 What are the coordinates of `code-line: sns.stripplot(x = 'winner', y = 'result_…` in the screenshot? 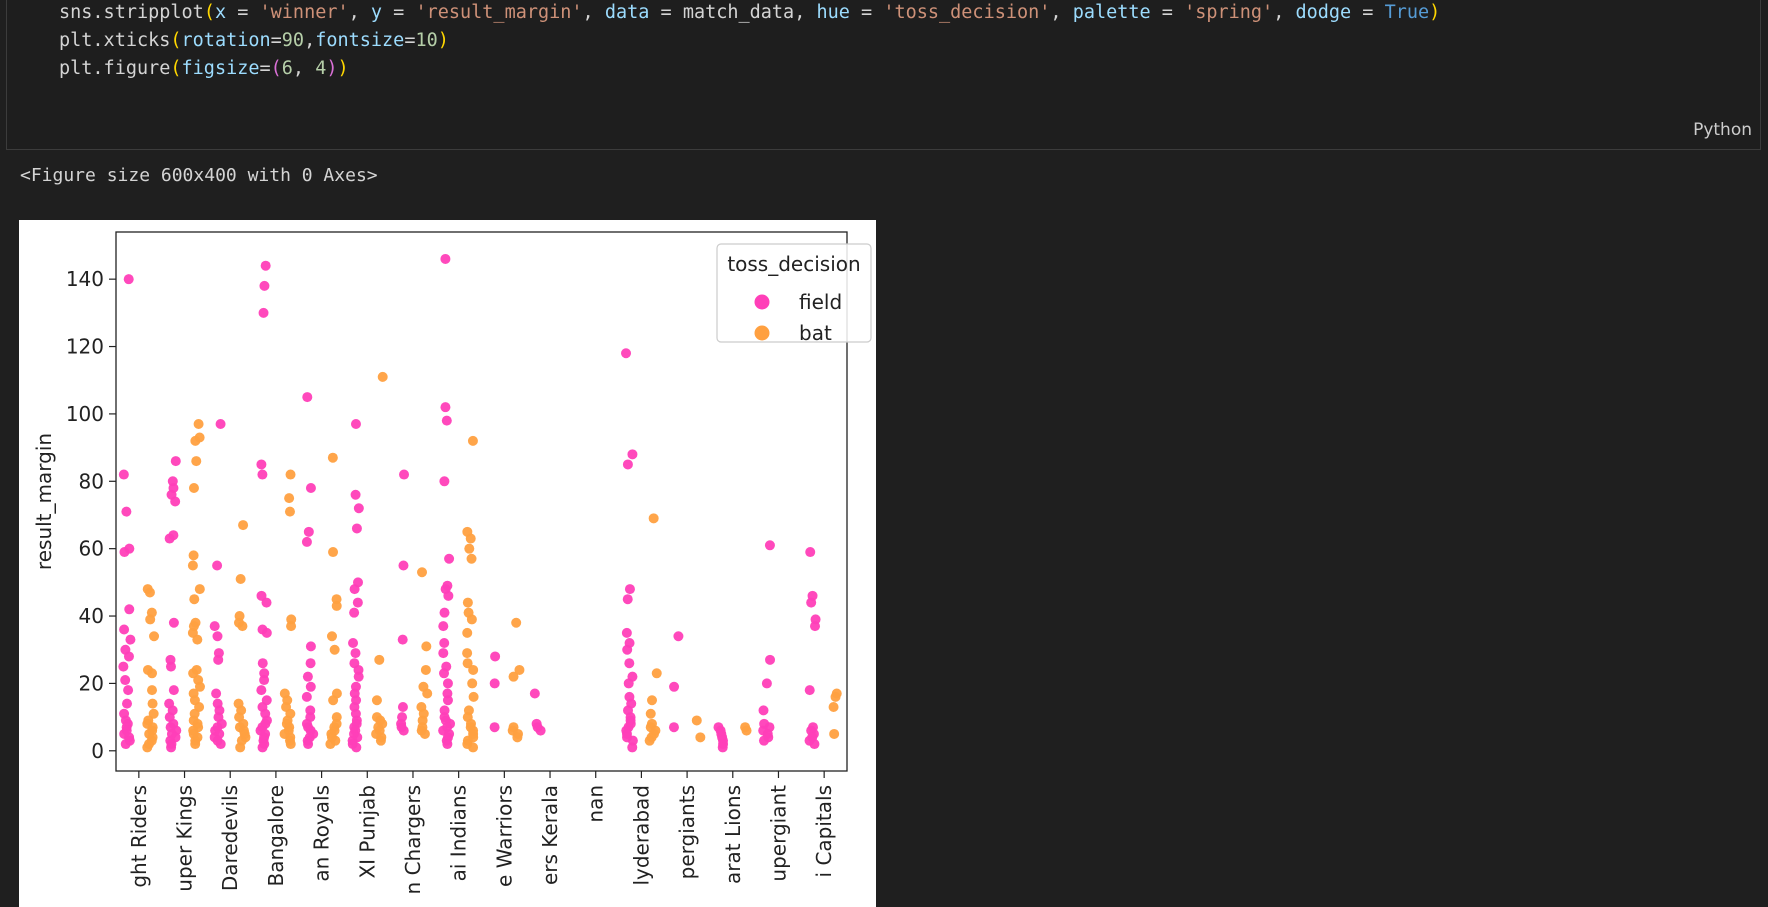 It's located at (749, 13).